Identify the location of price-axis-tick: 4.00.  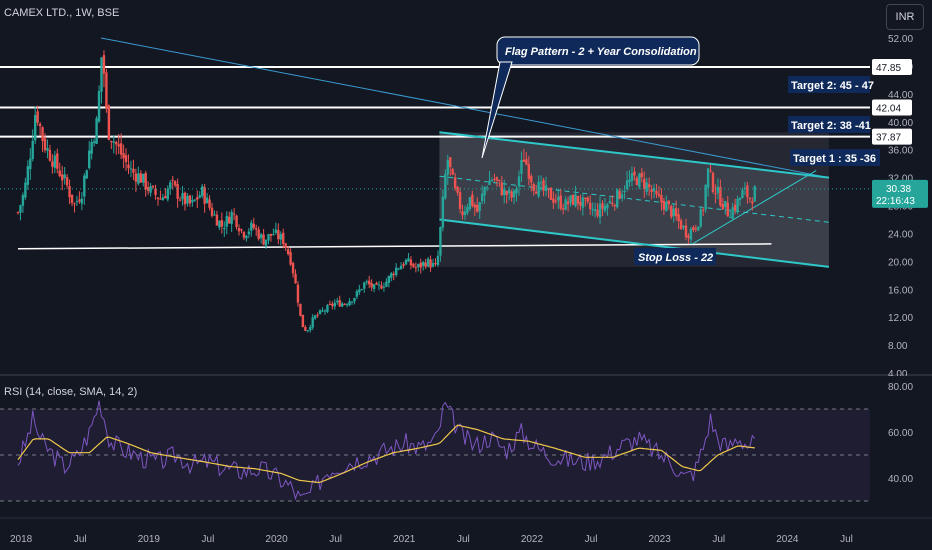
(898, 374).